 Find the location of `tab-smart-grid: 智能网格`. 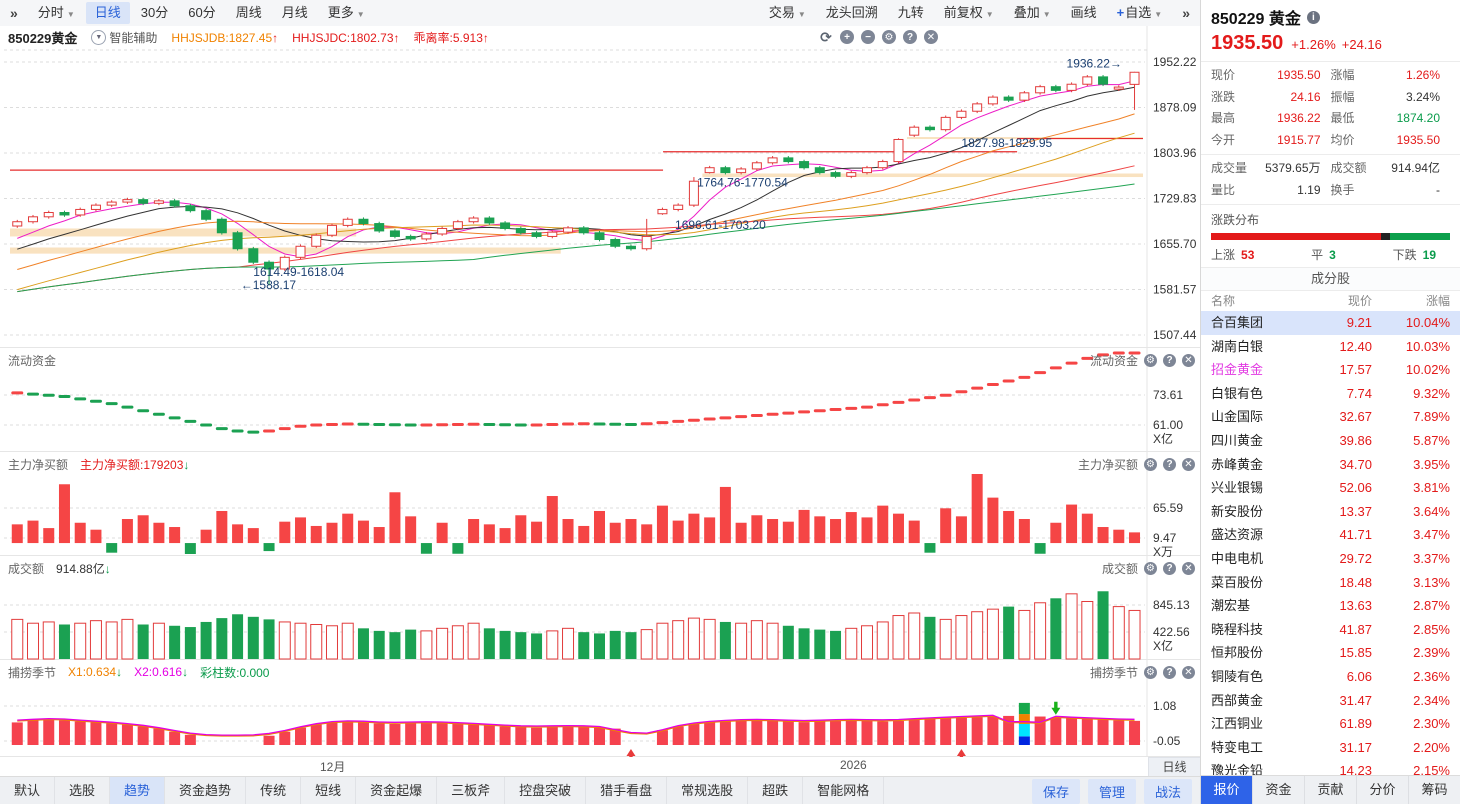

tab-smart-grid: 智能网格 is located at coordinates (844, 790).